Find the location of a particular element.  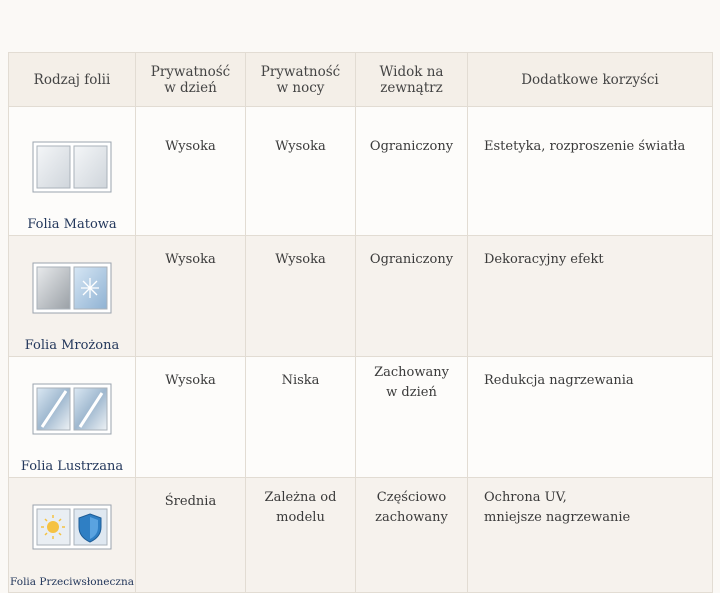

cell: Dekoracyjny efekt is located at coordinates (590, 296).